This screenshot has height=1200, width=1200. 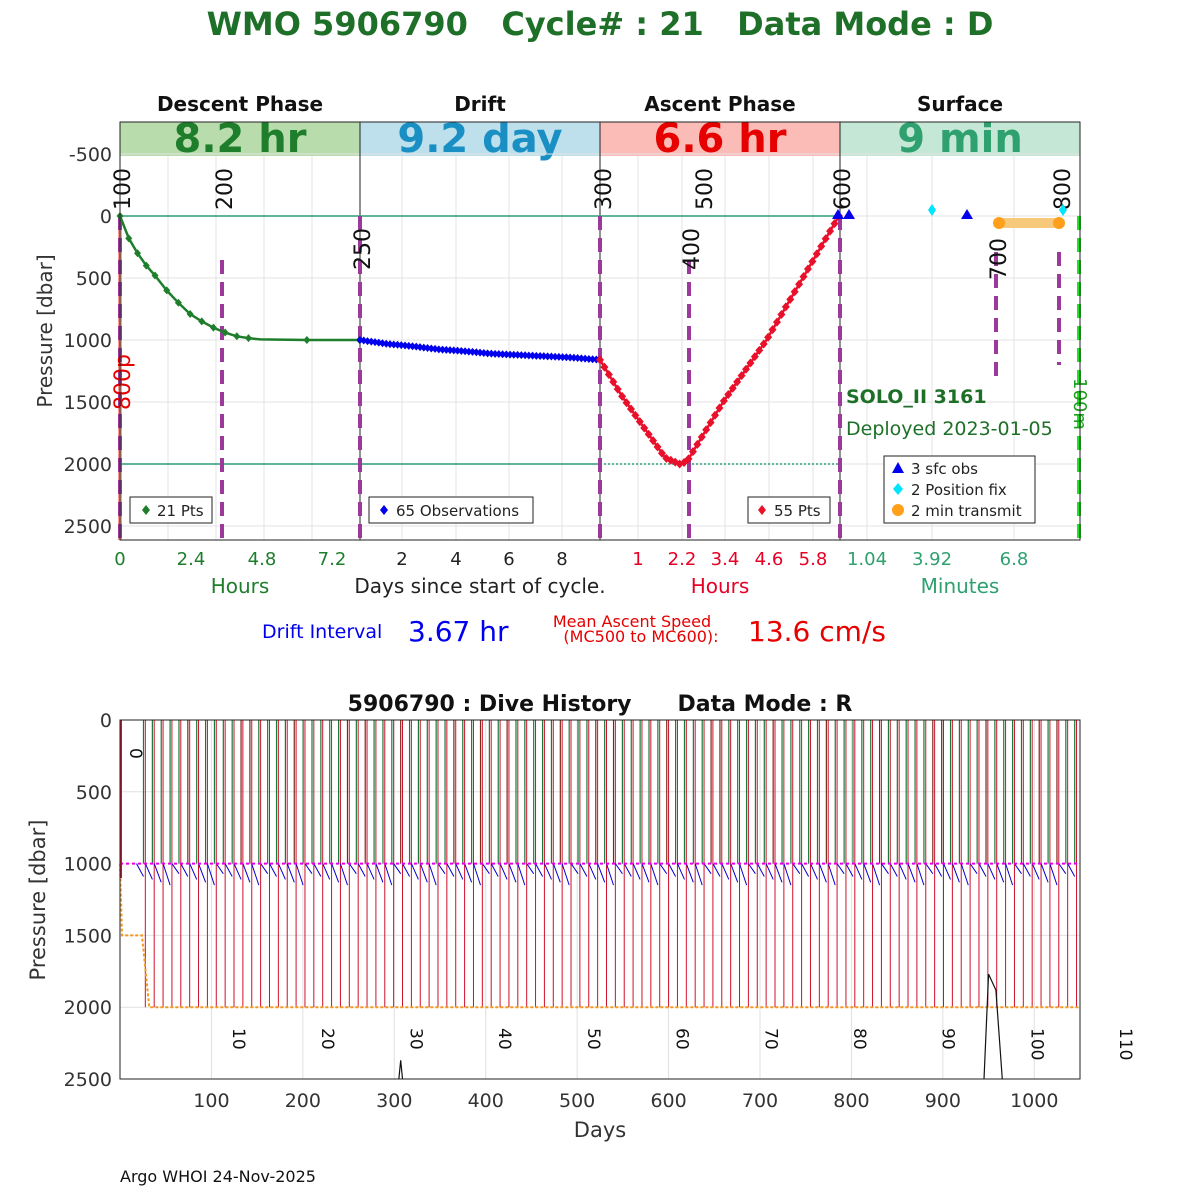 What do you see at coordinates (88, 865) in the screenshot?
I see `ytick-label: 1000` at bounding box center [88, 865].